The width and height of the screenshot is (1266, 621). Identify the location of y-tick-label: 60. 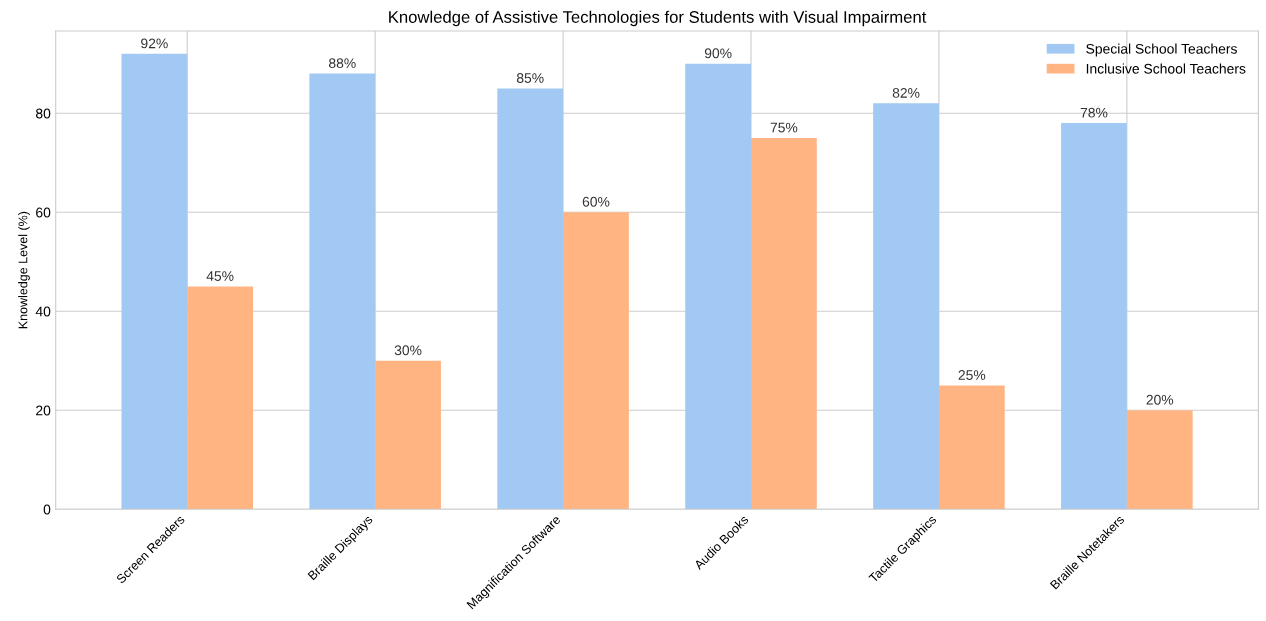
(43, 212).